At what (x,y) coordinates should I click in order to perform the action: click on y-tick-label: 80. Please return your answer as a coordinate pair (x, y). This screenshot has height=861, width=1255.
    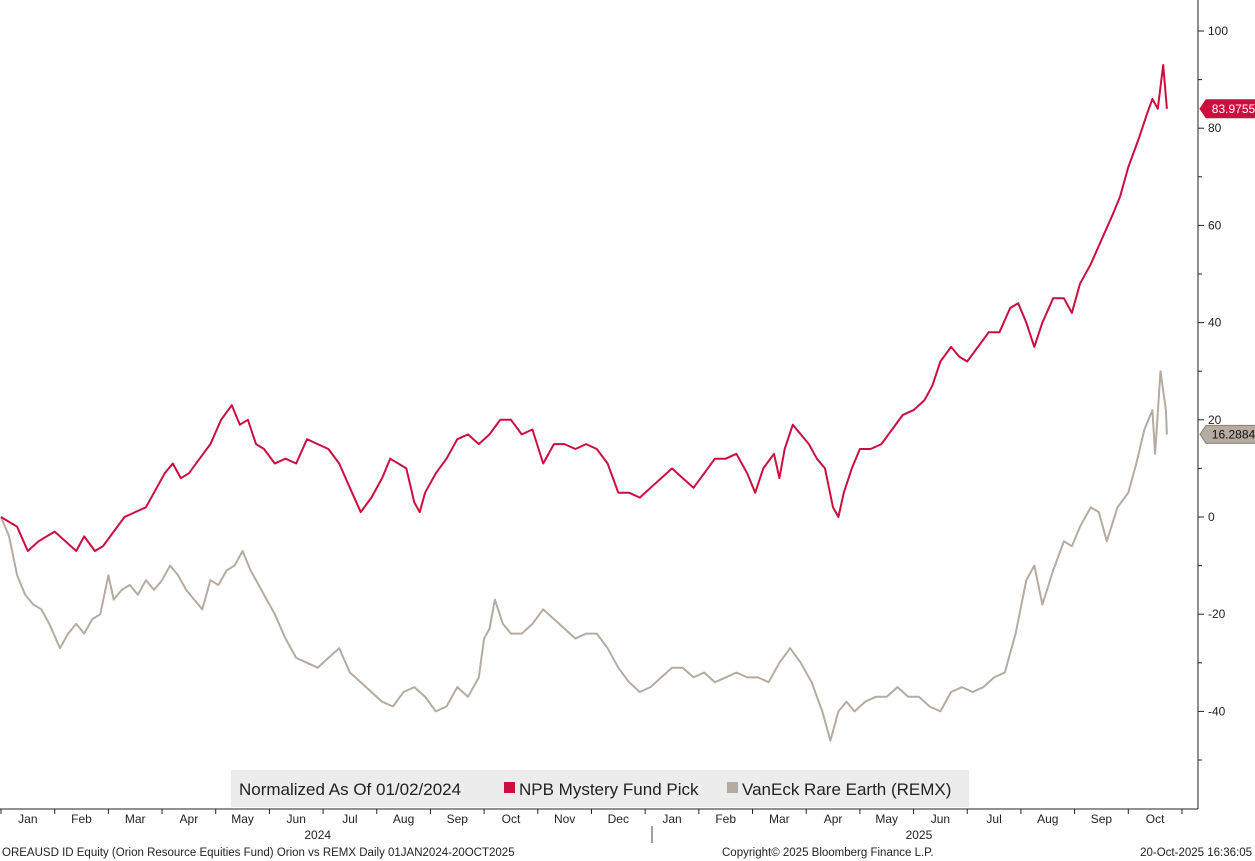
    Looking at the image, I should click on (1215, 128).